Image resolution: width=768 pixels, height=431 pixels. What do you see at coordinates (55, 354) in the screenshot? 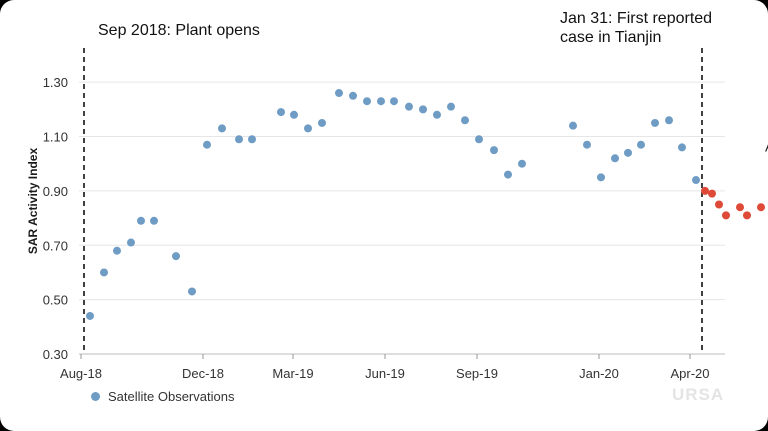
I see `y-tick-label: 0.30` at bounding box center [55, 354].